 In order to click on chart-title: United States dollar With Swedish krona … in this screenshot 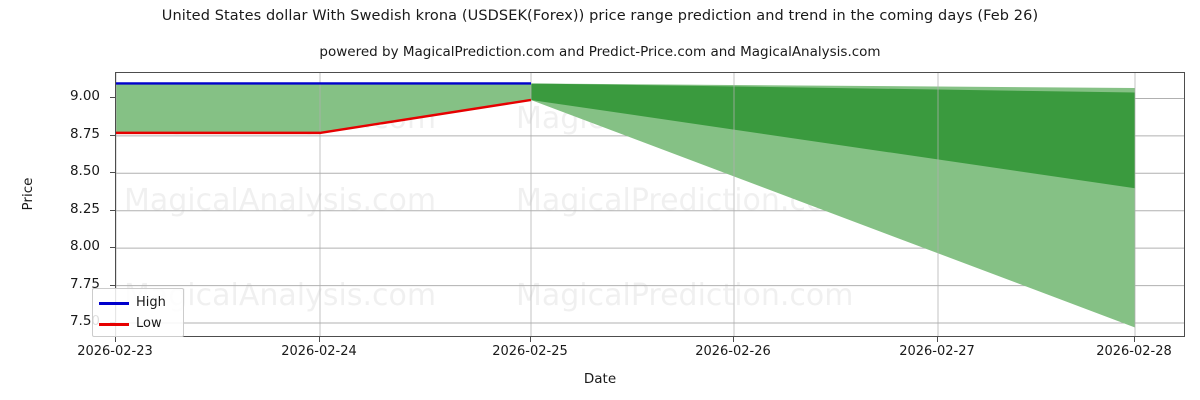, I will do `click(600, 16)`.